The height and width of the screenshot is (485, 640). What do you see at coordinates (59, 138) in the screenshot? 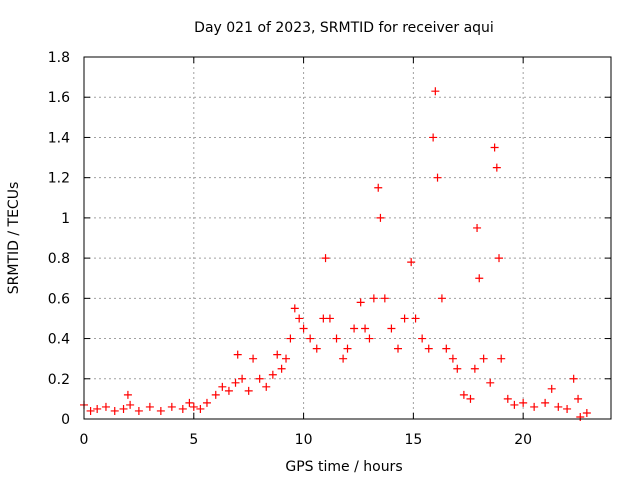
I see `y-tick-label: 1.4` at bounding box center [59, 138].